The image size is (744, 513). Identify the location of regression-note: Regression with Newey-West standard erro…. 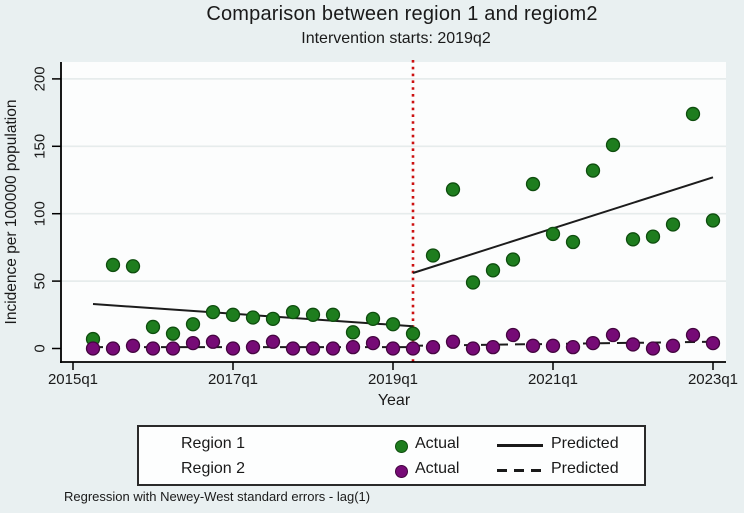
(217, 496).